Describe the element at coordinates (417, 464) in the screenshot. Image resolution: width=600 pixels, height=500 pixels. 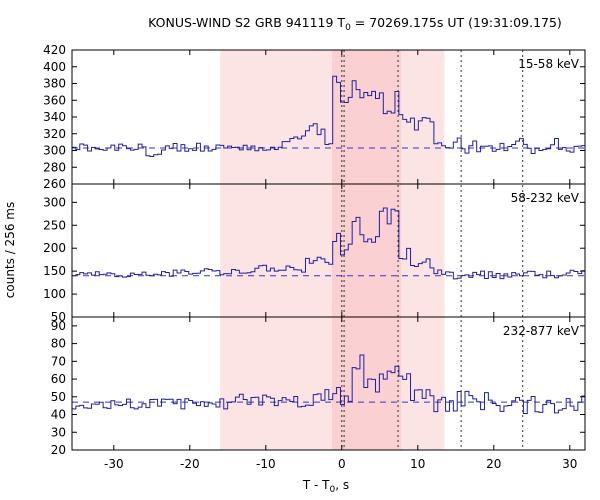
I see `x-tick-label: 10` at that location.